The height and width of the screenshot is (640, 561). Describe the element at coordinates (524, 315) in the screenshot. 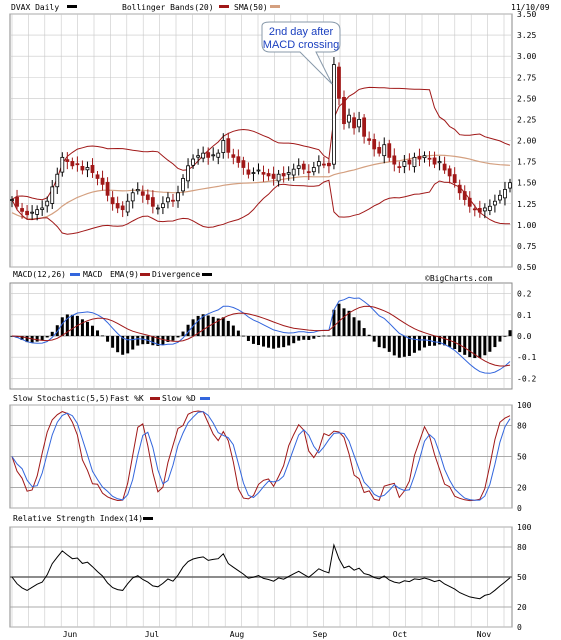

I see `y-tick-label: 0.1` at that location.